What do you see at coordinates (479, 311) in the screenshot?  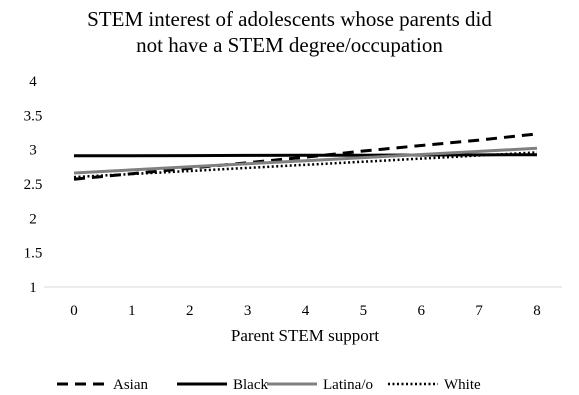 I see `x-tick-label: 7` at bounding box center [479, 311].